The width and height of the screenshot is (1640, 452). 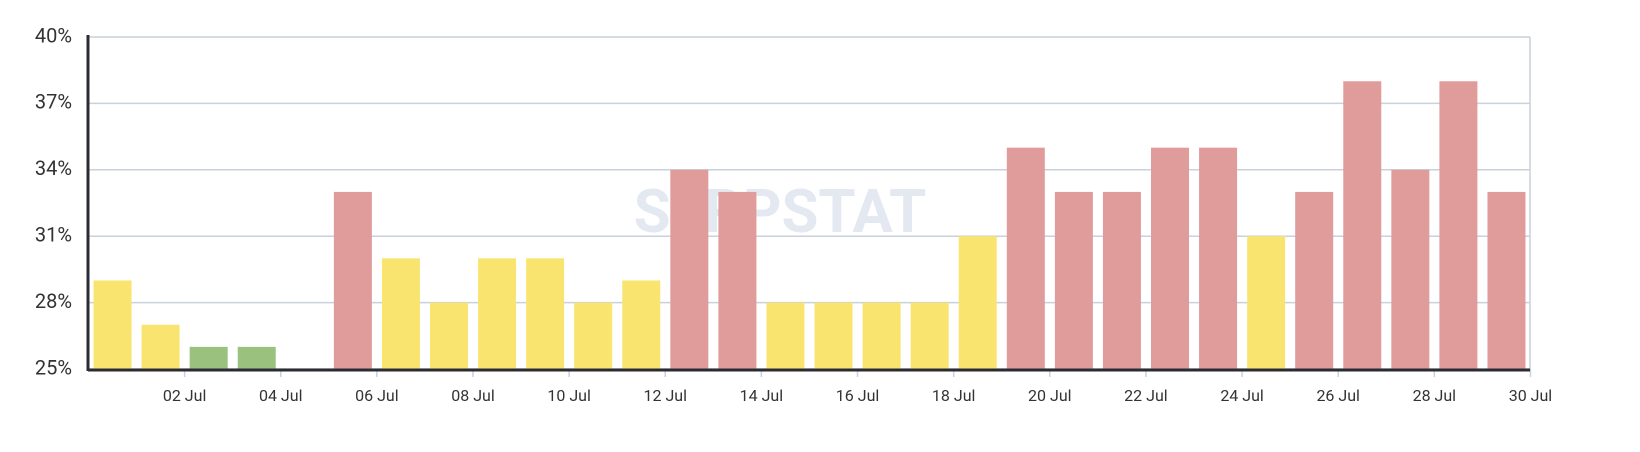 I want to click on x-tick-label: 08 Jul, so click(x=473, y=395).